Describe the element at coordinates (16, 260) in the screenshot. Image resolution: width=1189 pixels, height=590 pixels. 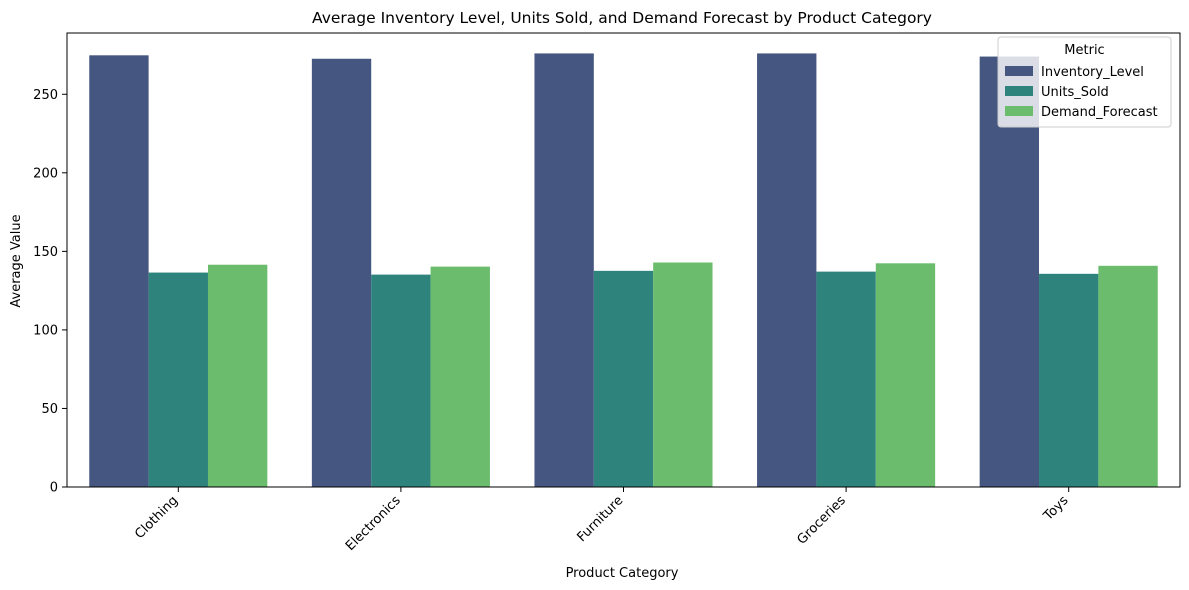
I see `y-axis-label: Average Value` at that location.